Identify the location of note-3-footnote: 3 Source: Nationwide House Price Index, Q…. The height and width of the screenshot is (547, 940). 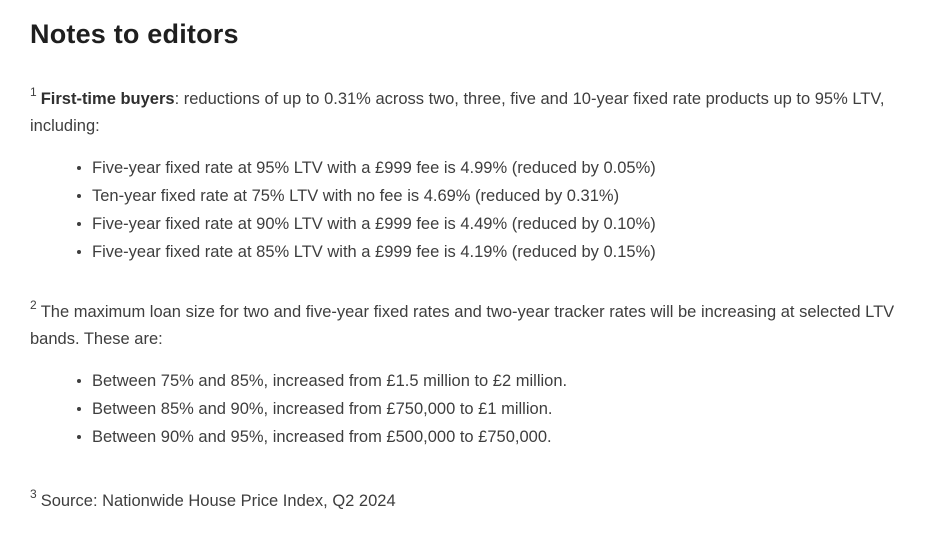
(469, 498).